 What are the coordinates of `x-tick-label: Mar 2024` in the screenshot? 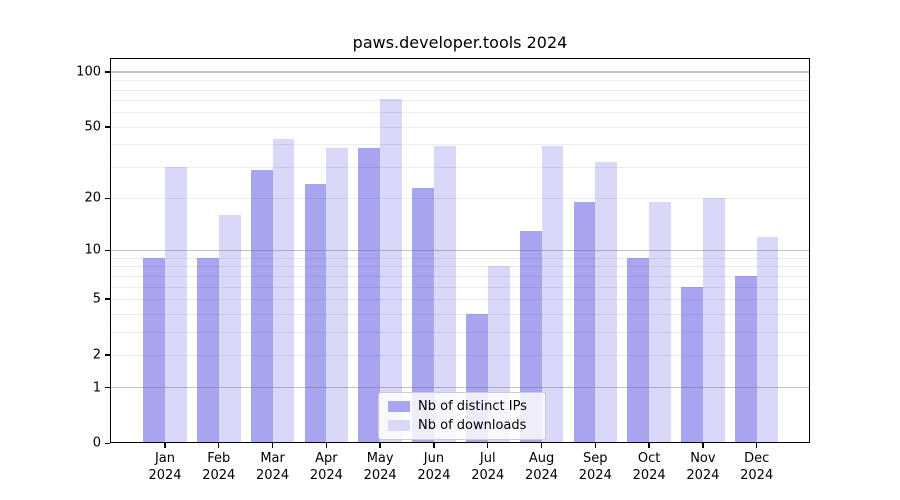 It's located at (273, 467).